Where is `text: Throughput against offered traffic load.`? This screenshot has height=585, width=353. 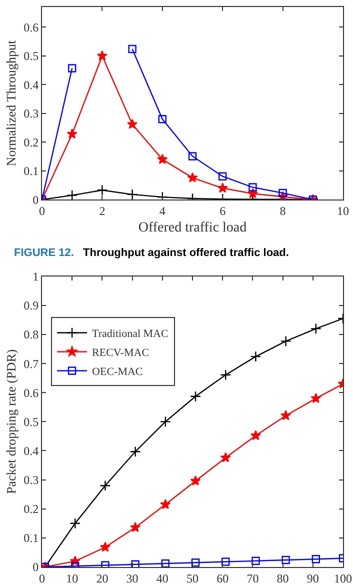
text: Throughput against offered traffic load. is located at coordinates (186, 253).